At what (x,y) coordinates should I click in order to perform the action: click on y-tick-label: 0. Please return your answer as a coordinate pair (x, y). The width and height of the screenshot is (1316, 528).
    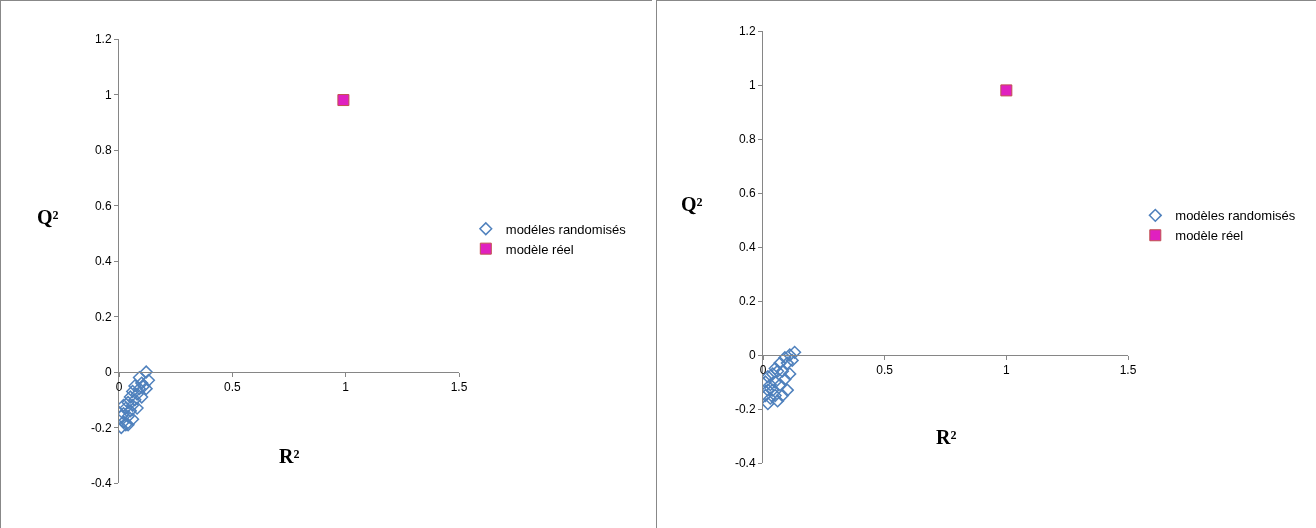
    Looking at the image, I should click on (752, 355).